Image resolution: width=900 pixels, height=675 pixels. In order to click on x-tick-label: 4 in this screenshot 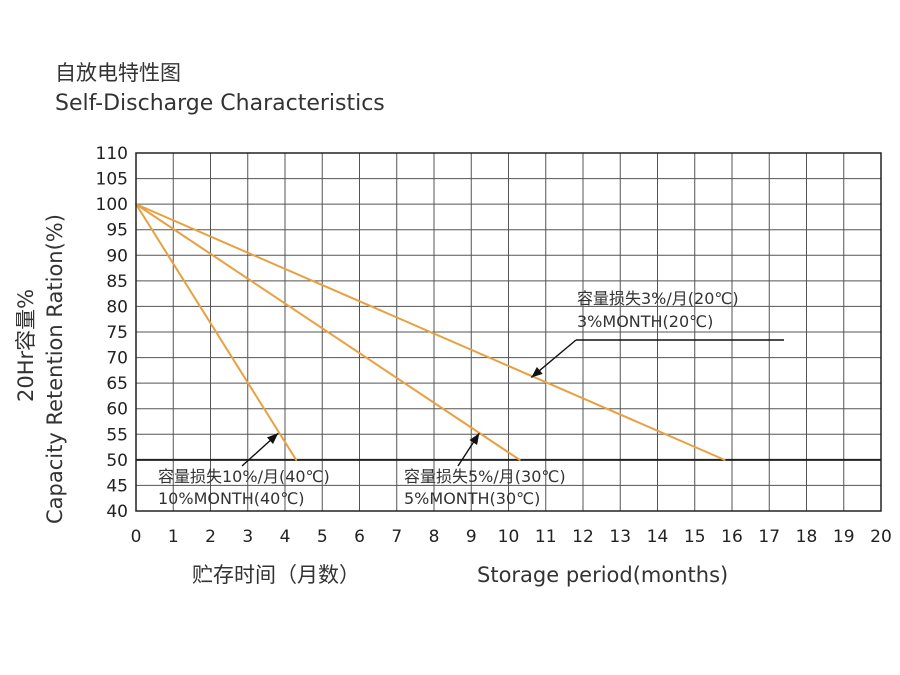, I will do `click(285, 537)`.